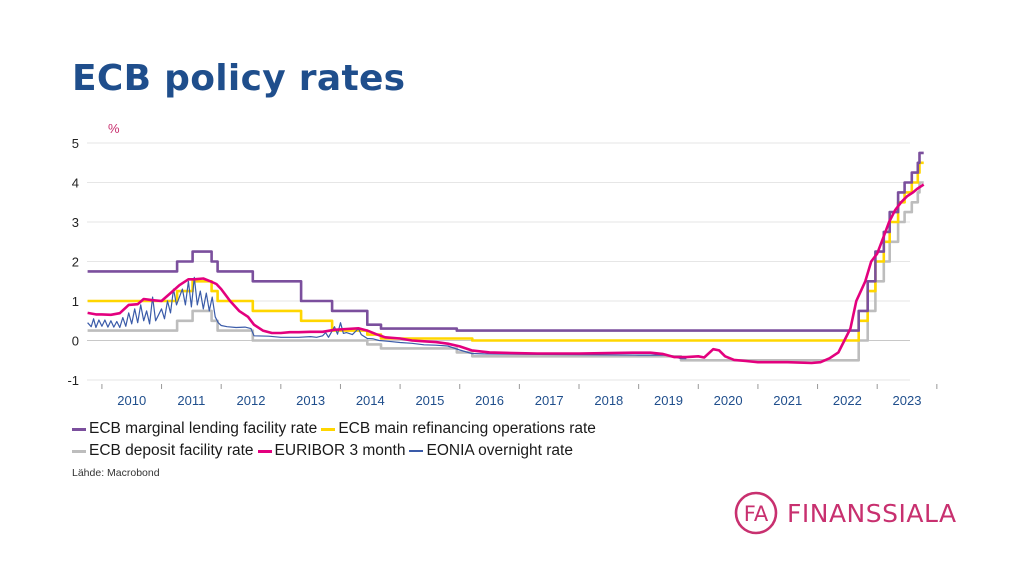  What do you see at coordinates (549, 400) in the screenshot?
I see `x-tick-label: 2017` at bounding box center [549, 400].